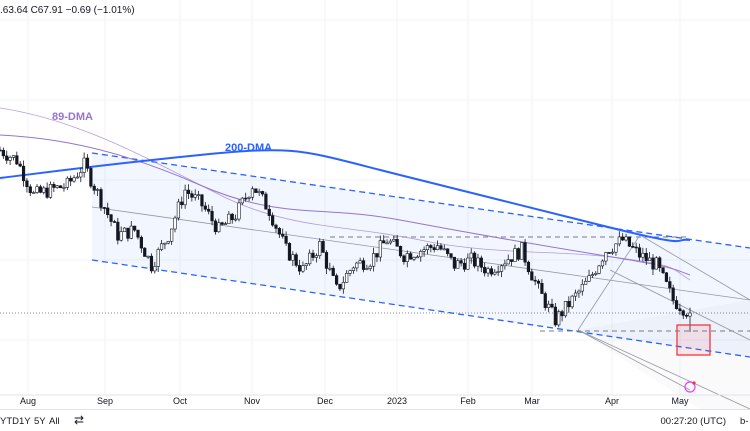  What do you see at coordinates (40, 421) in the screenshot?
I see `range-5y: 5Y` at bounding box center [40, 421].